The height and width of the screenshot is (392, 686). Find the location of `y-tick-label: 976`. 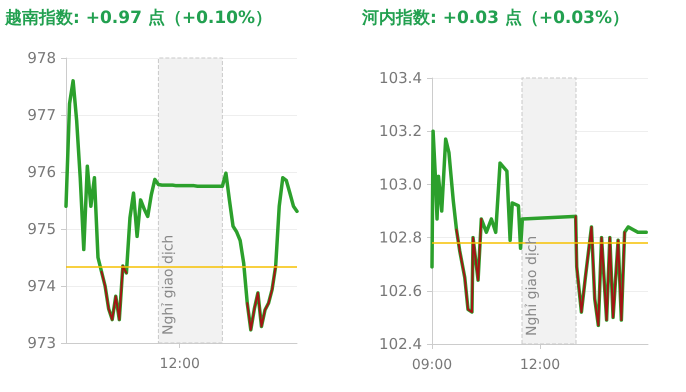

y-tick-label: 976 is located at coordinates (41, 172).